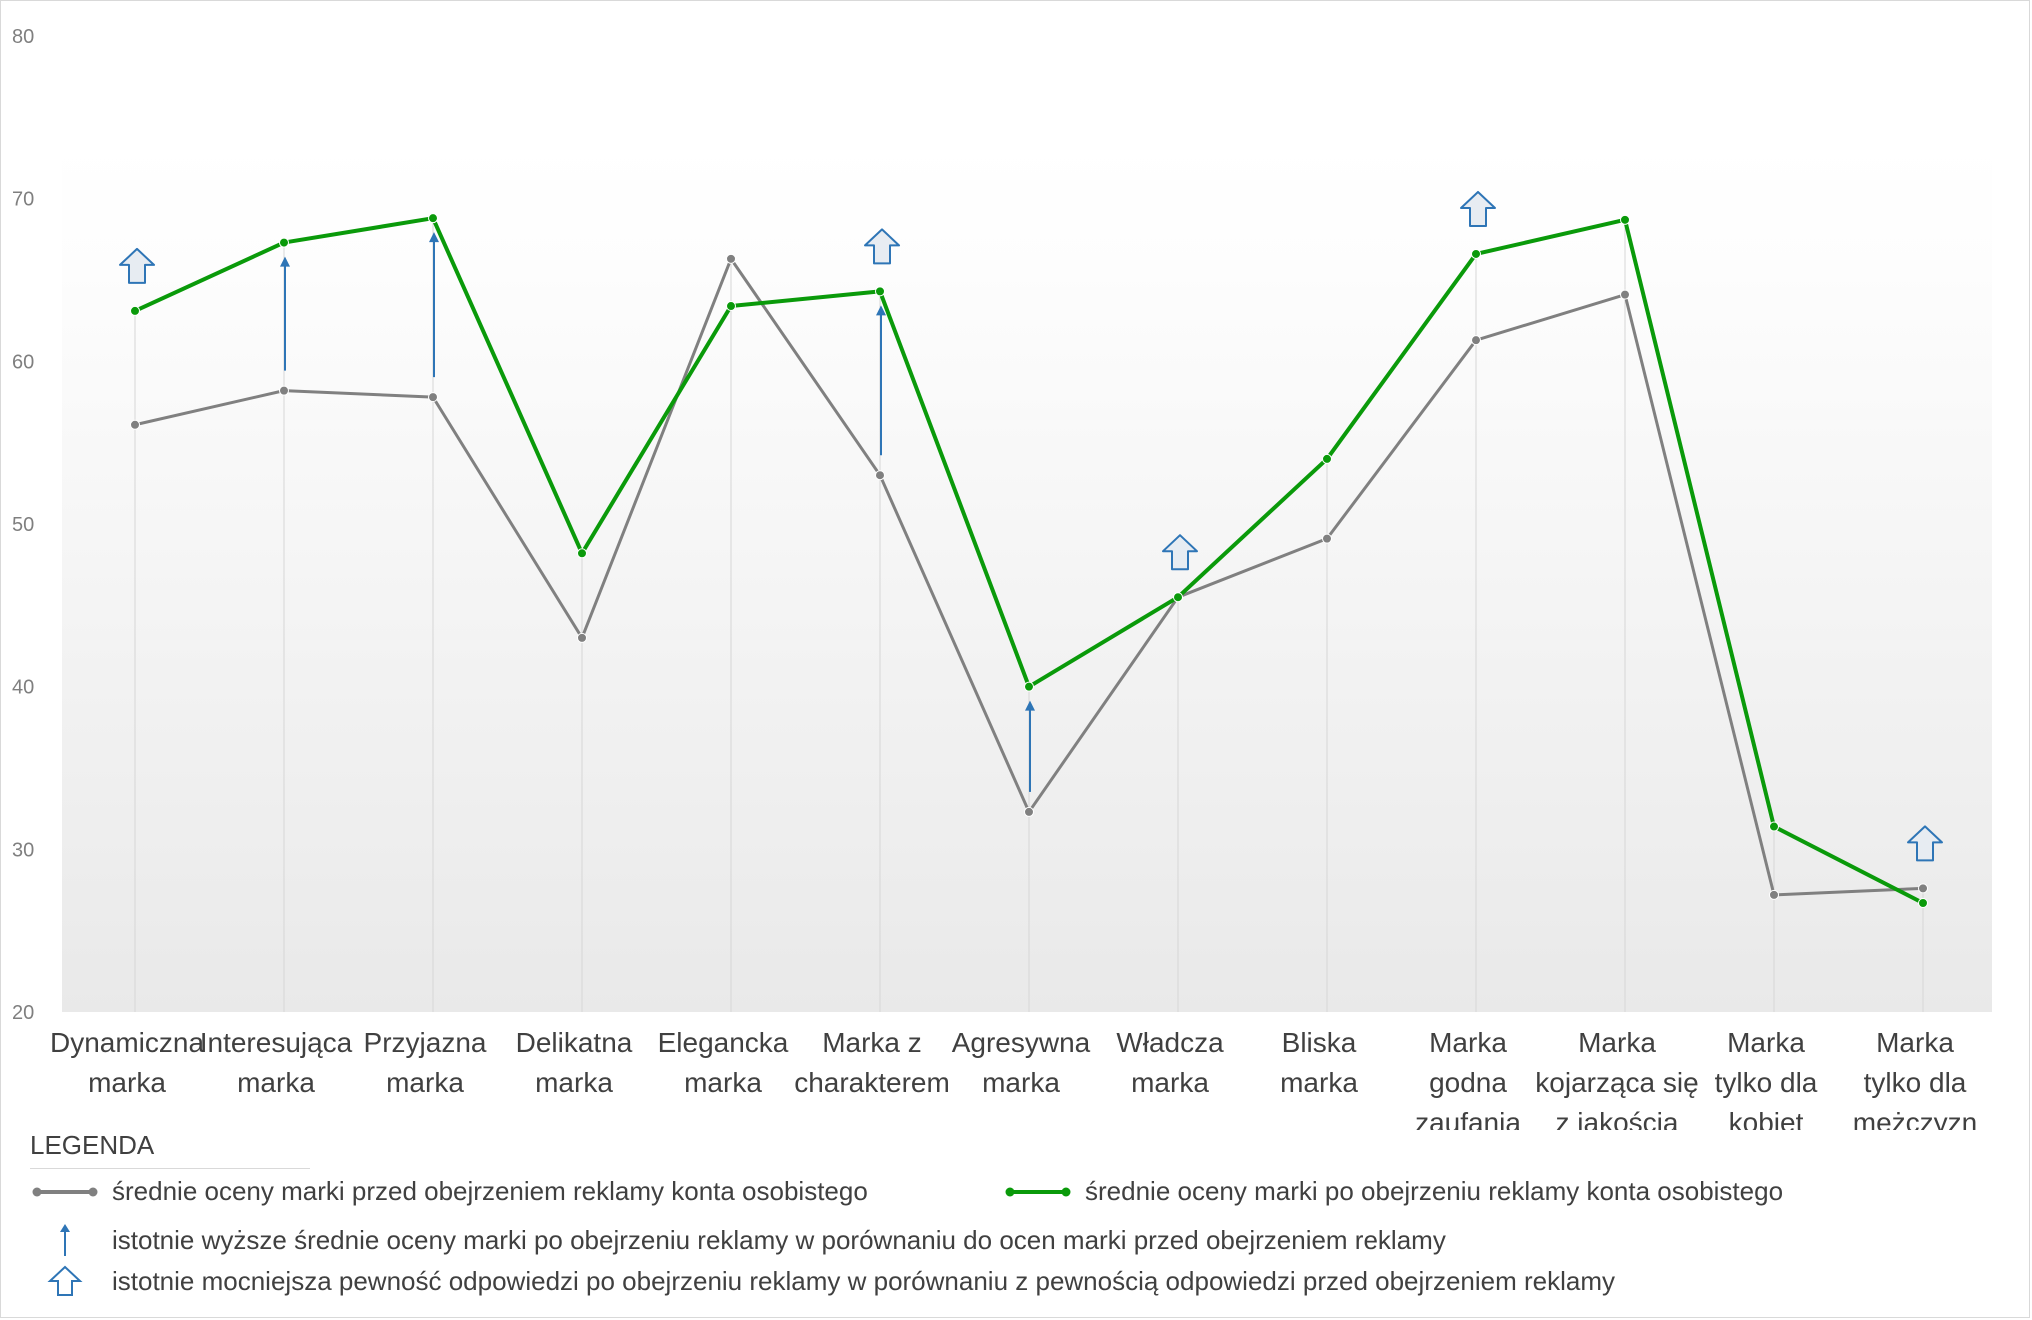 The height and width of the screenshot is (1320, 2032). Describe the element at coordinates (1915, 1078) in the screenshot. I see `category-label: Marka tylko dla mężczyzn` at that location.